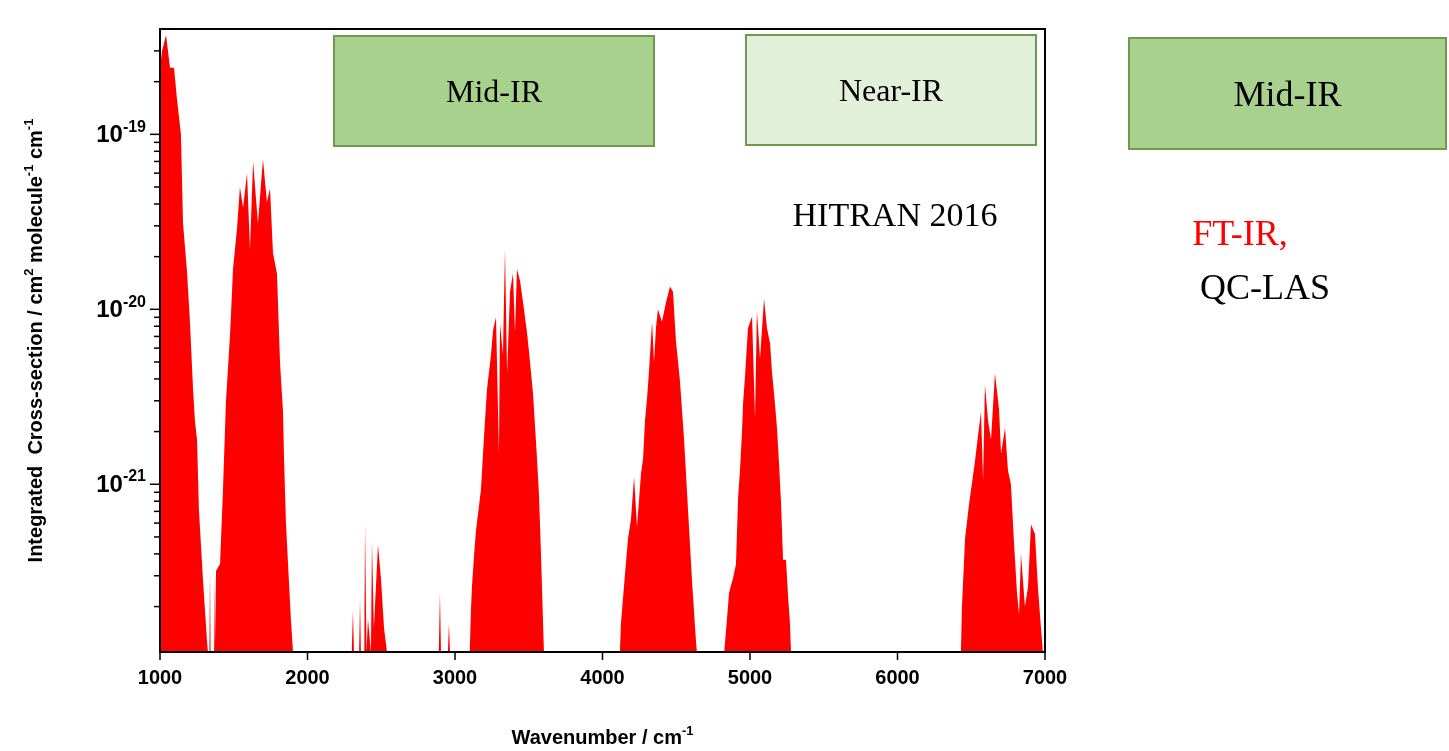  Describe the element at coordinates (1265, 287) in the screenshot. I see `text: QC-LAS` at that location.